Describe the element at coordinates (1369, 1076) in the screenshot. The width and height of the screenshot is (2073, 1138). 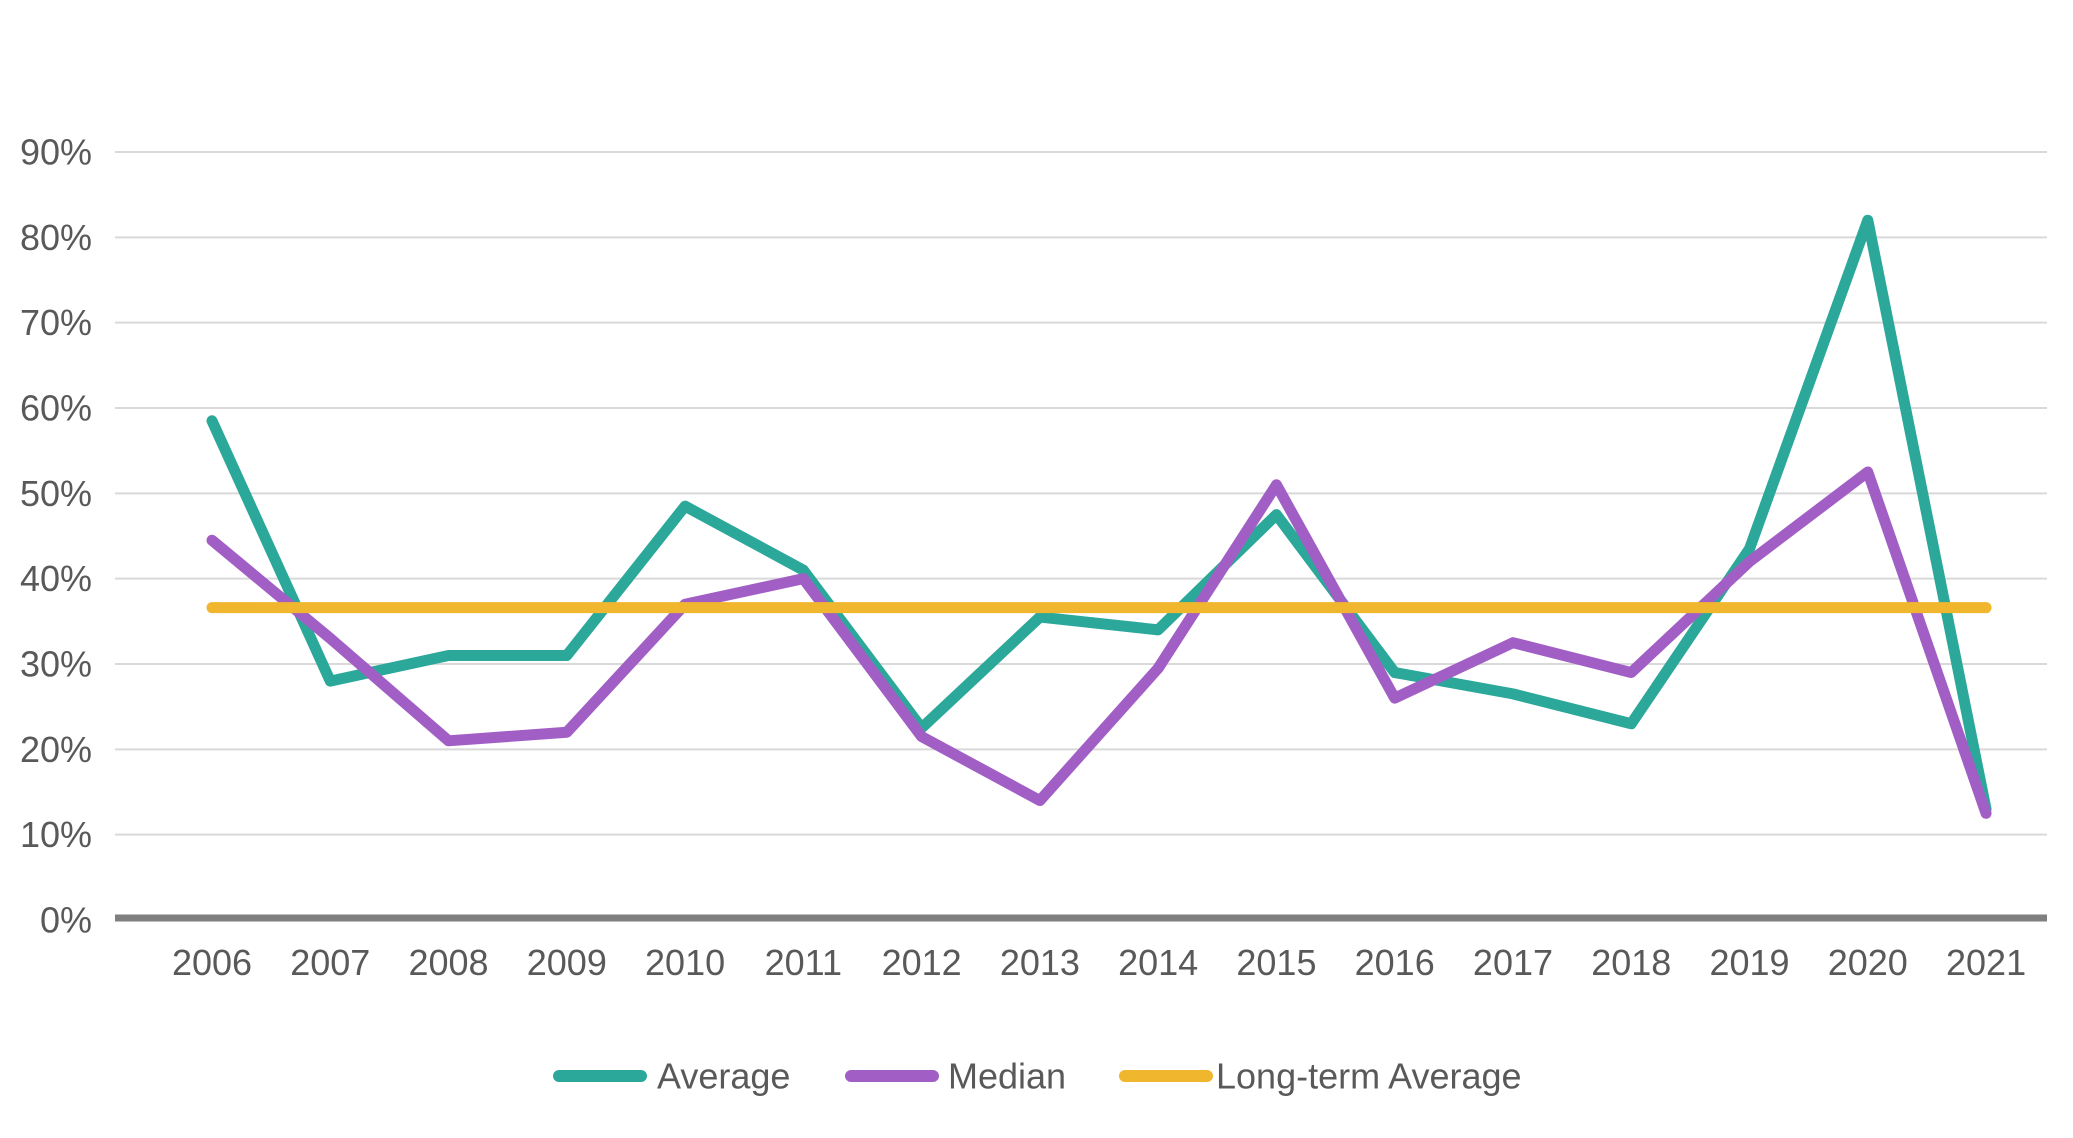
I see `legend-label-long-term-average: Long-term Average` at that location.